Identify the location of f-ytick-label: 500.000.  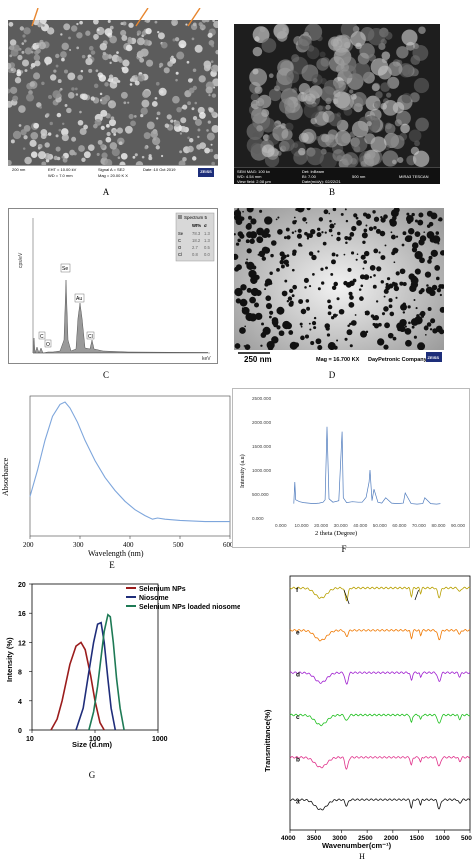
(260, 494).